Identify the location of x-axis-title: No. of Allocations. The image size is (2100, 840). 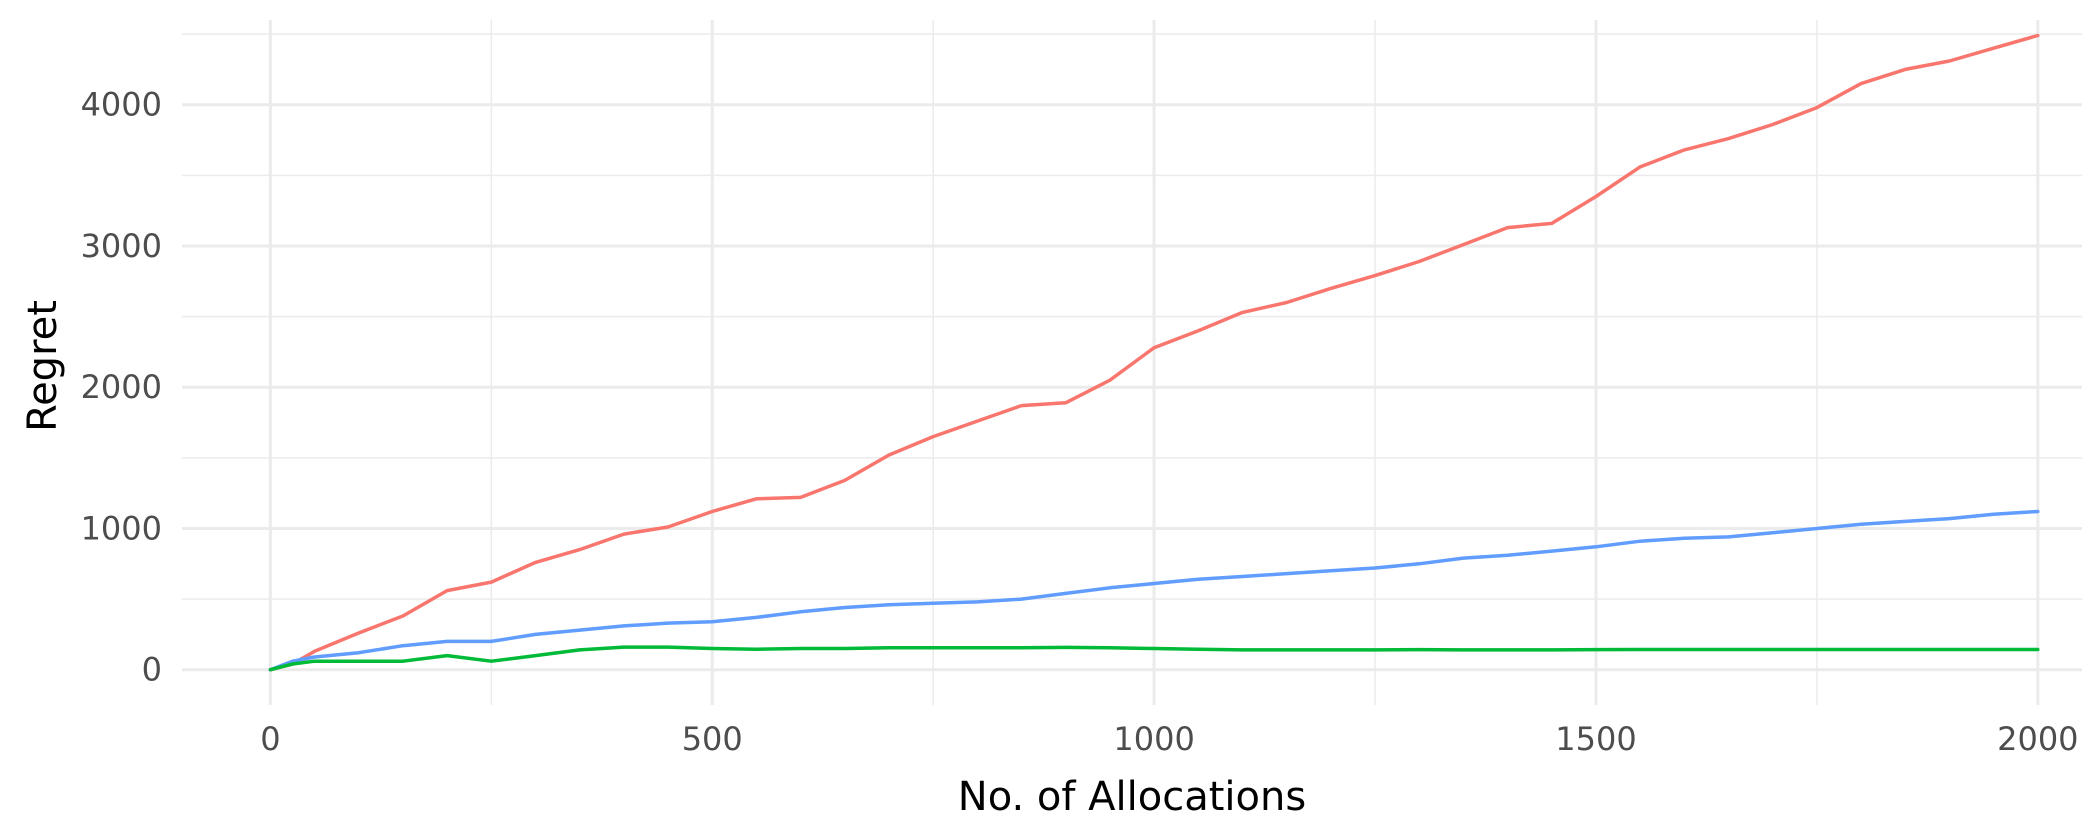
(1132, 797).